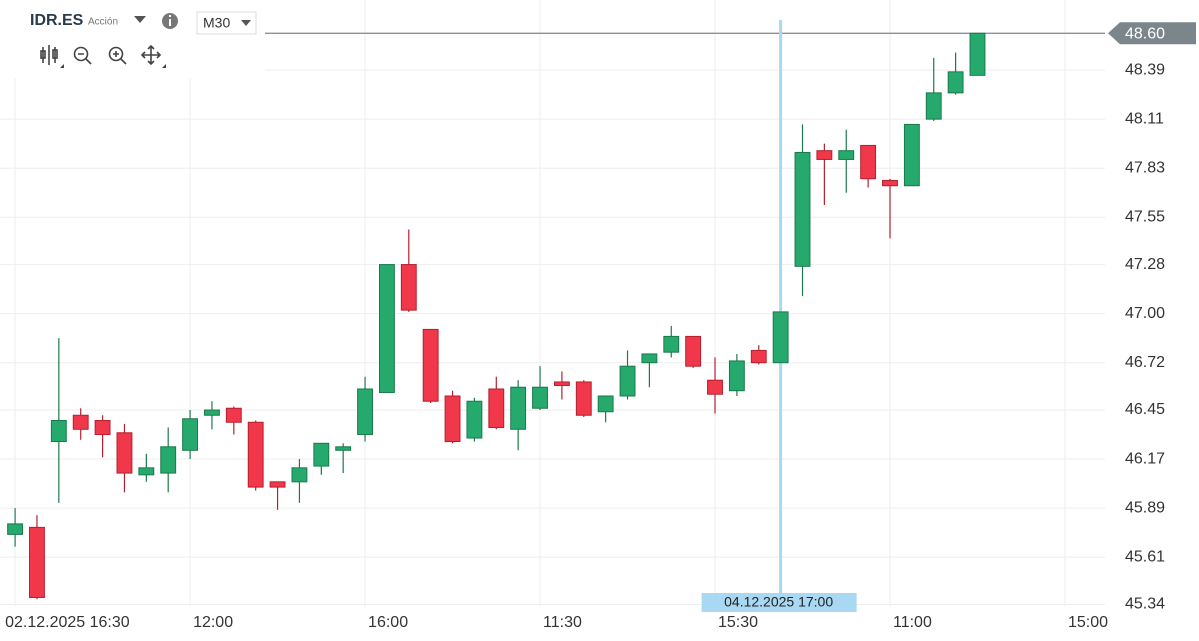 Image resolution: width=1199 pixels, height=641 pixels. Describe the element at coordinates (1145, 556) in the screenshot. I see `y-tick-label: 45.61` at that location.